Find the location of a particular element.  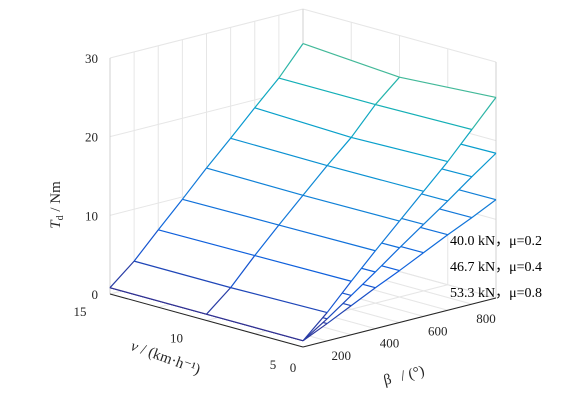

y-axis-label: v/ (km·h⁻¹) is located at coordinates (165, 358).